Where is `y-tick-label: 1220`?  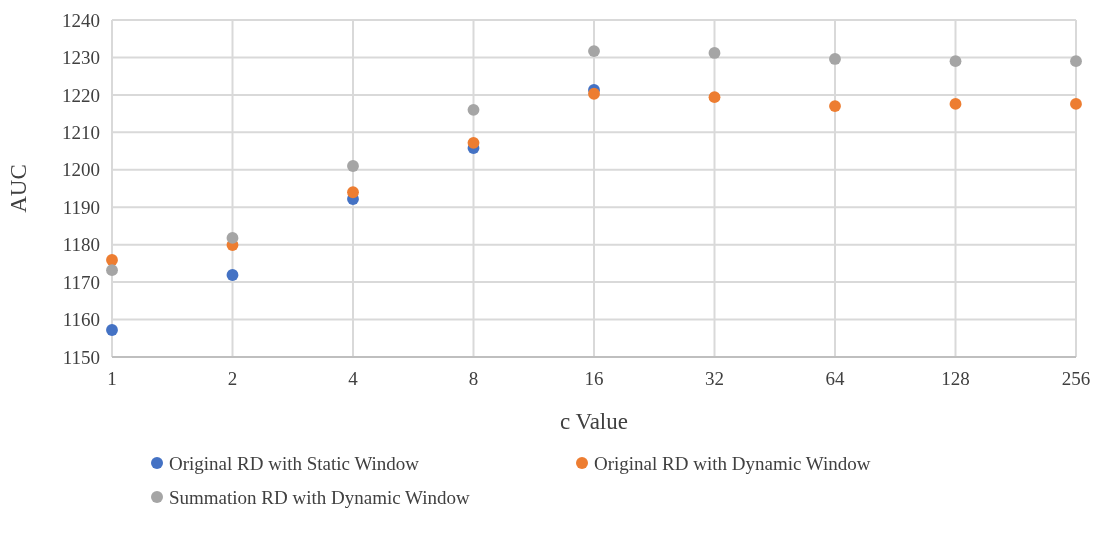 y-tick-label: 1220 is located at coordinates (81, 95).